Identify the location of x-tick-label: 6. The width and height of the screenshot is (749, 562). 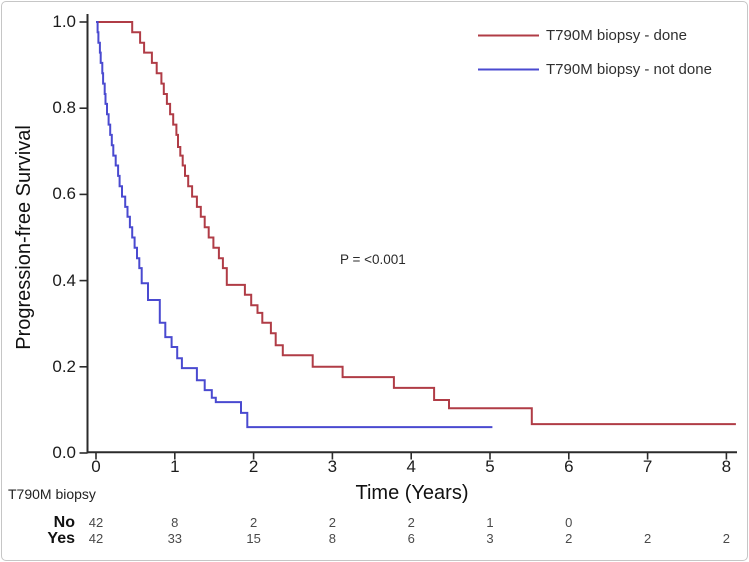
(569, 466).